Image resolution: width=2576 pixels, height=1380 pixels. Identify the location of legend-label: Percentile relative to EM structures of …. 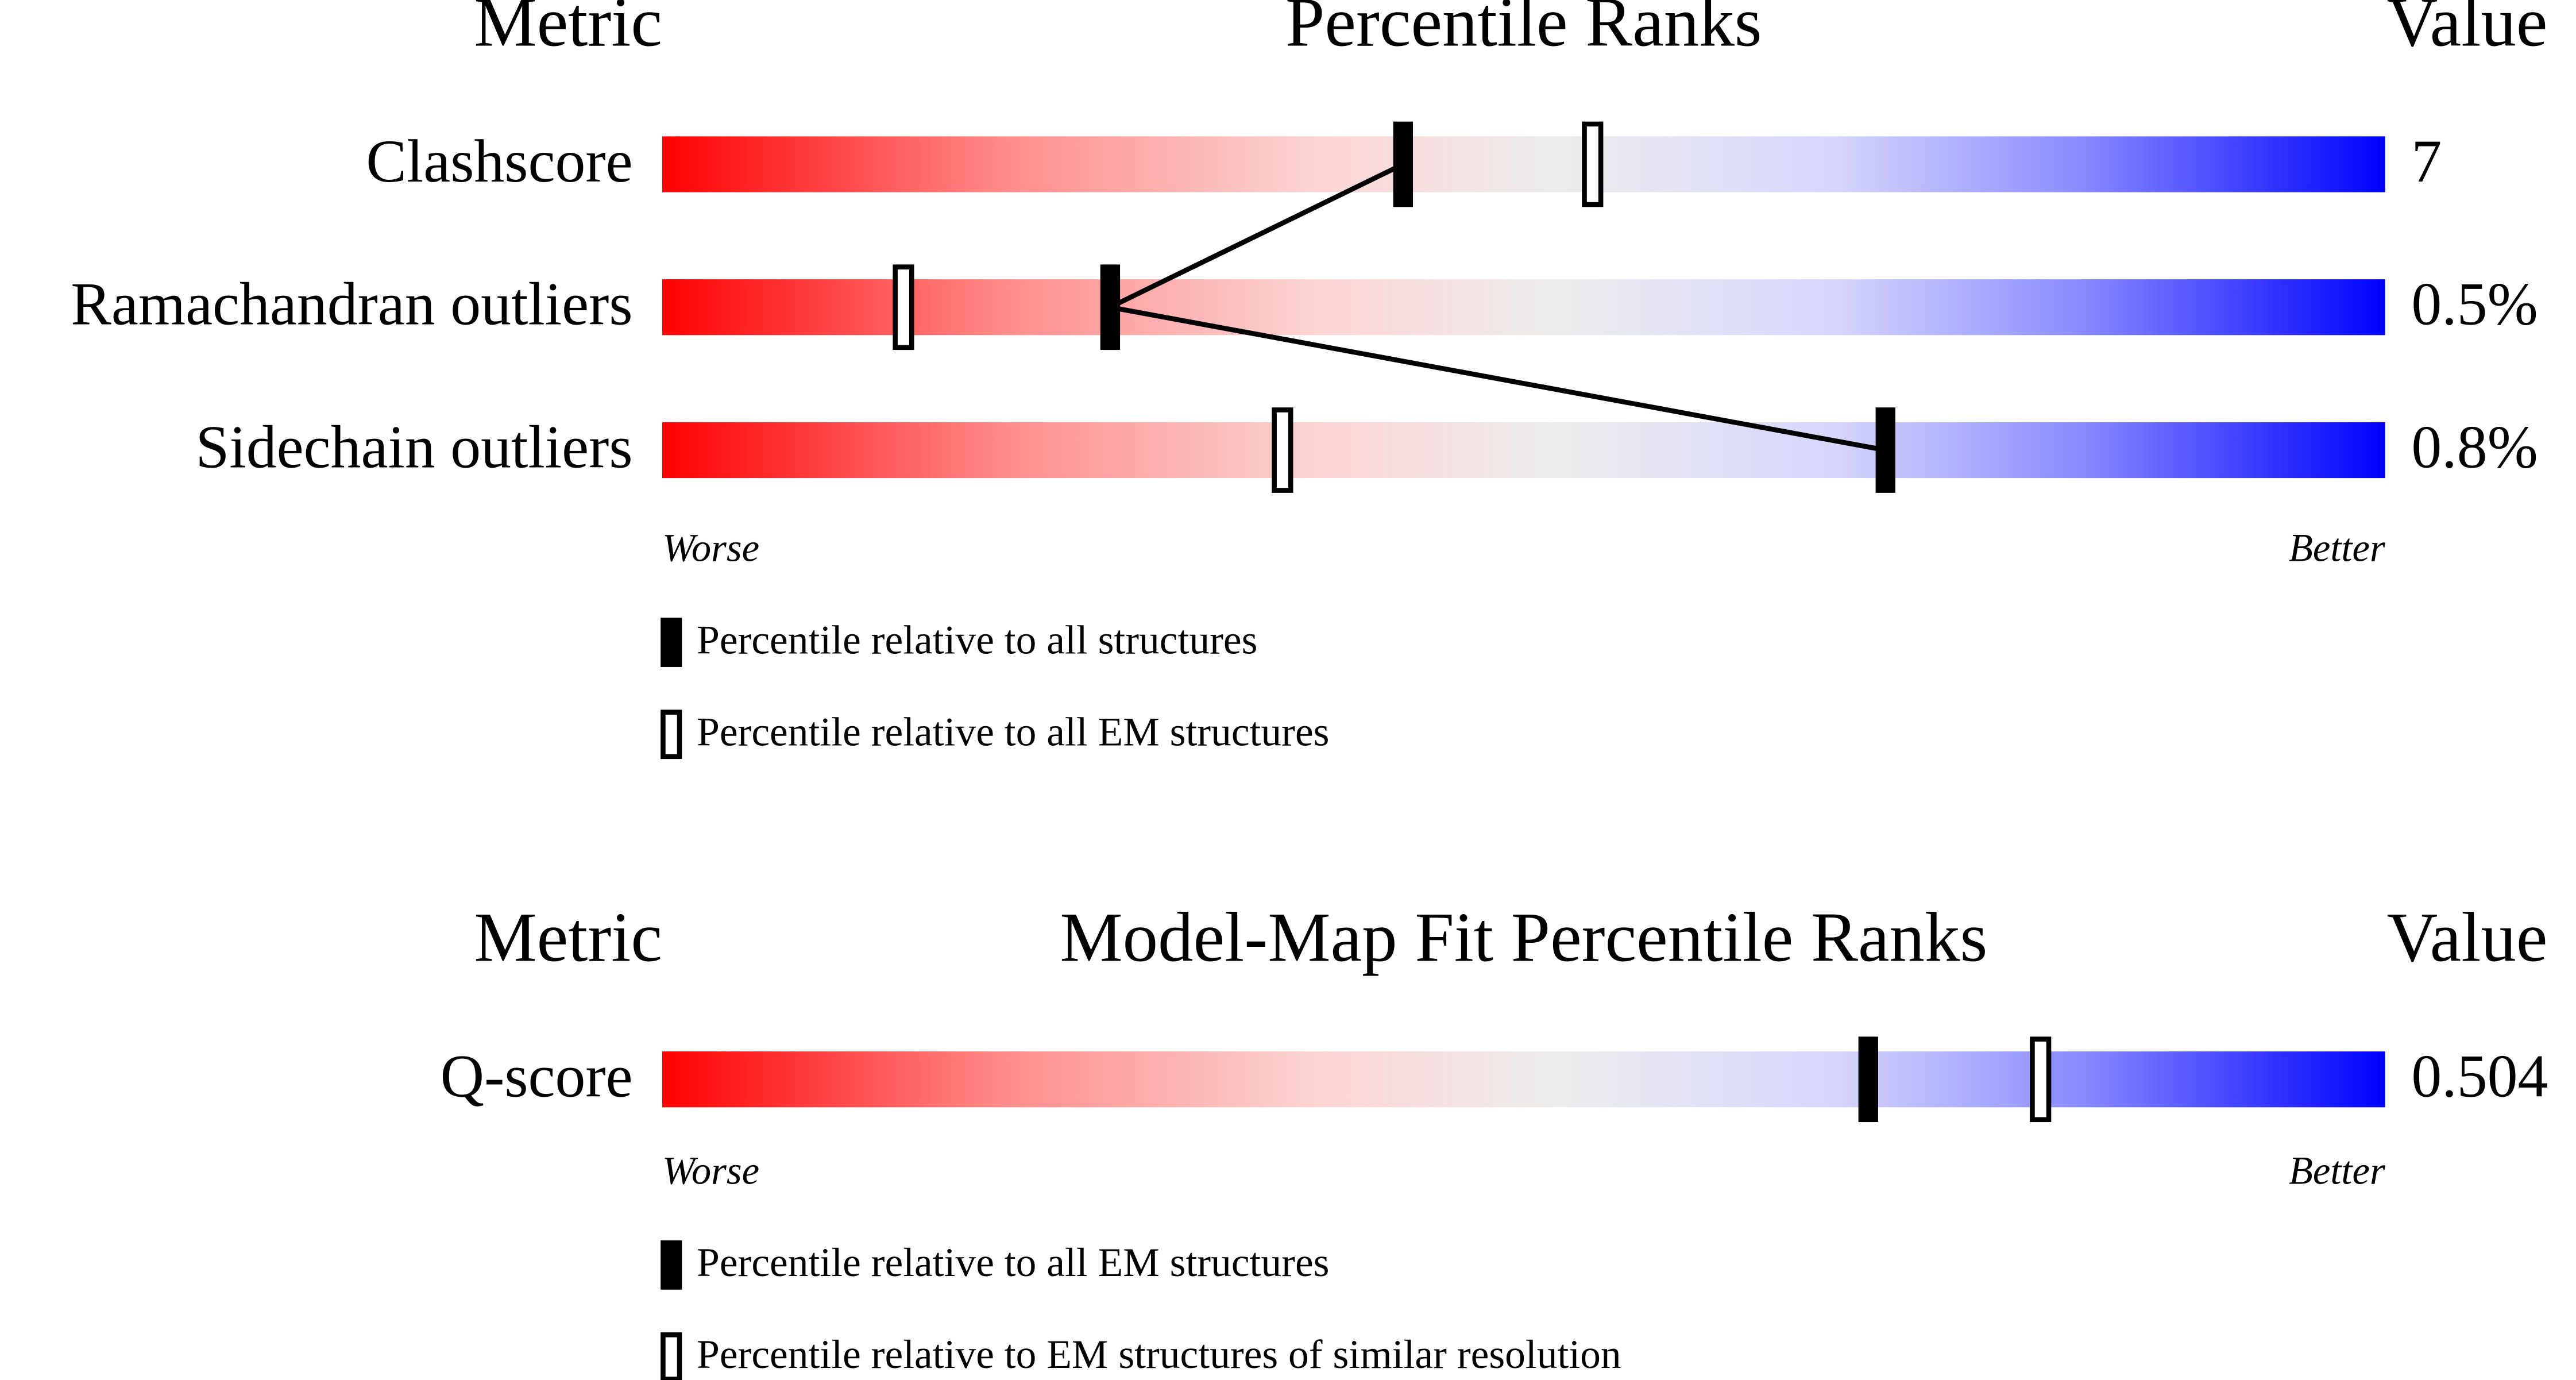
(1159, 1354).